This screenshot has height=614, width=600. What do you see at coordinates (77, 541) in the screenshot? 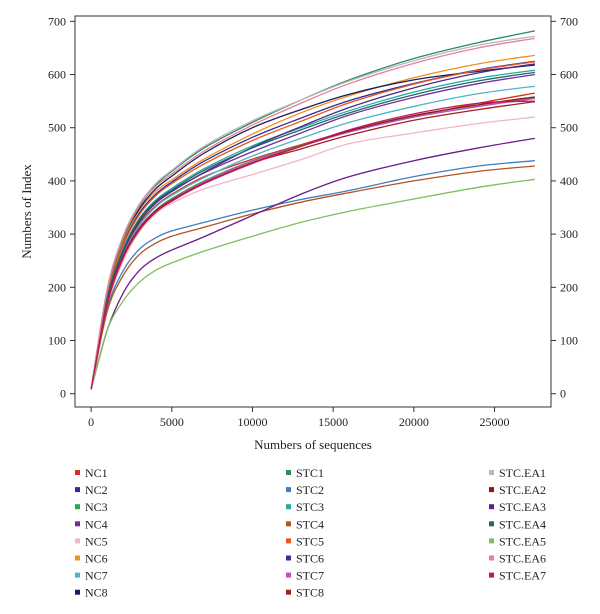
I see `legend-swatch-nc5` at bounding box center [77, 541].